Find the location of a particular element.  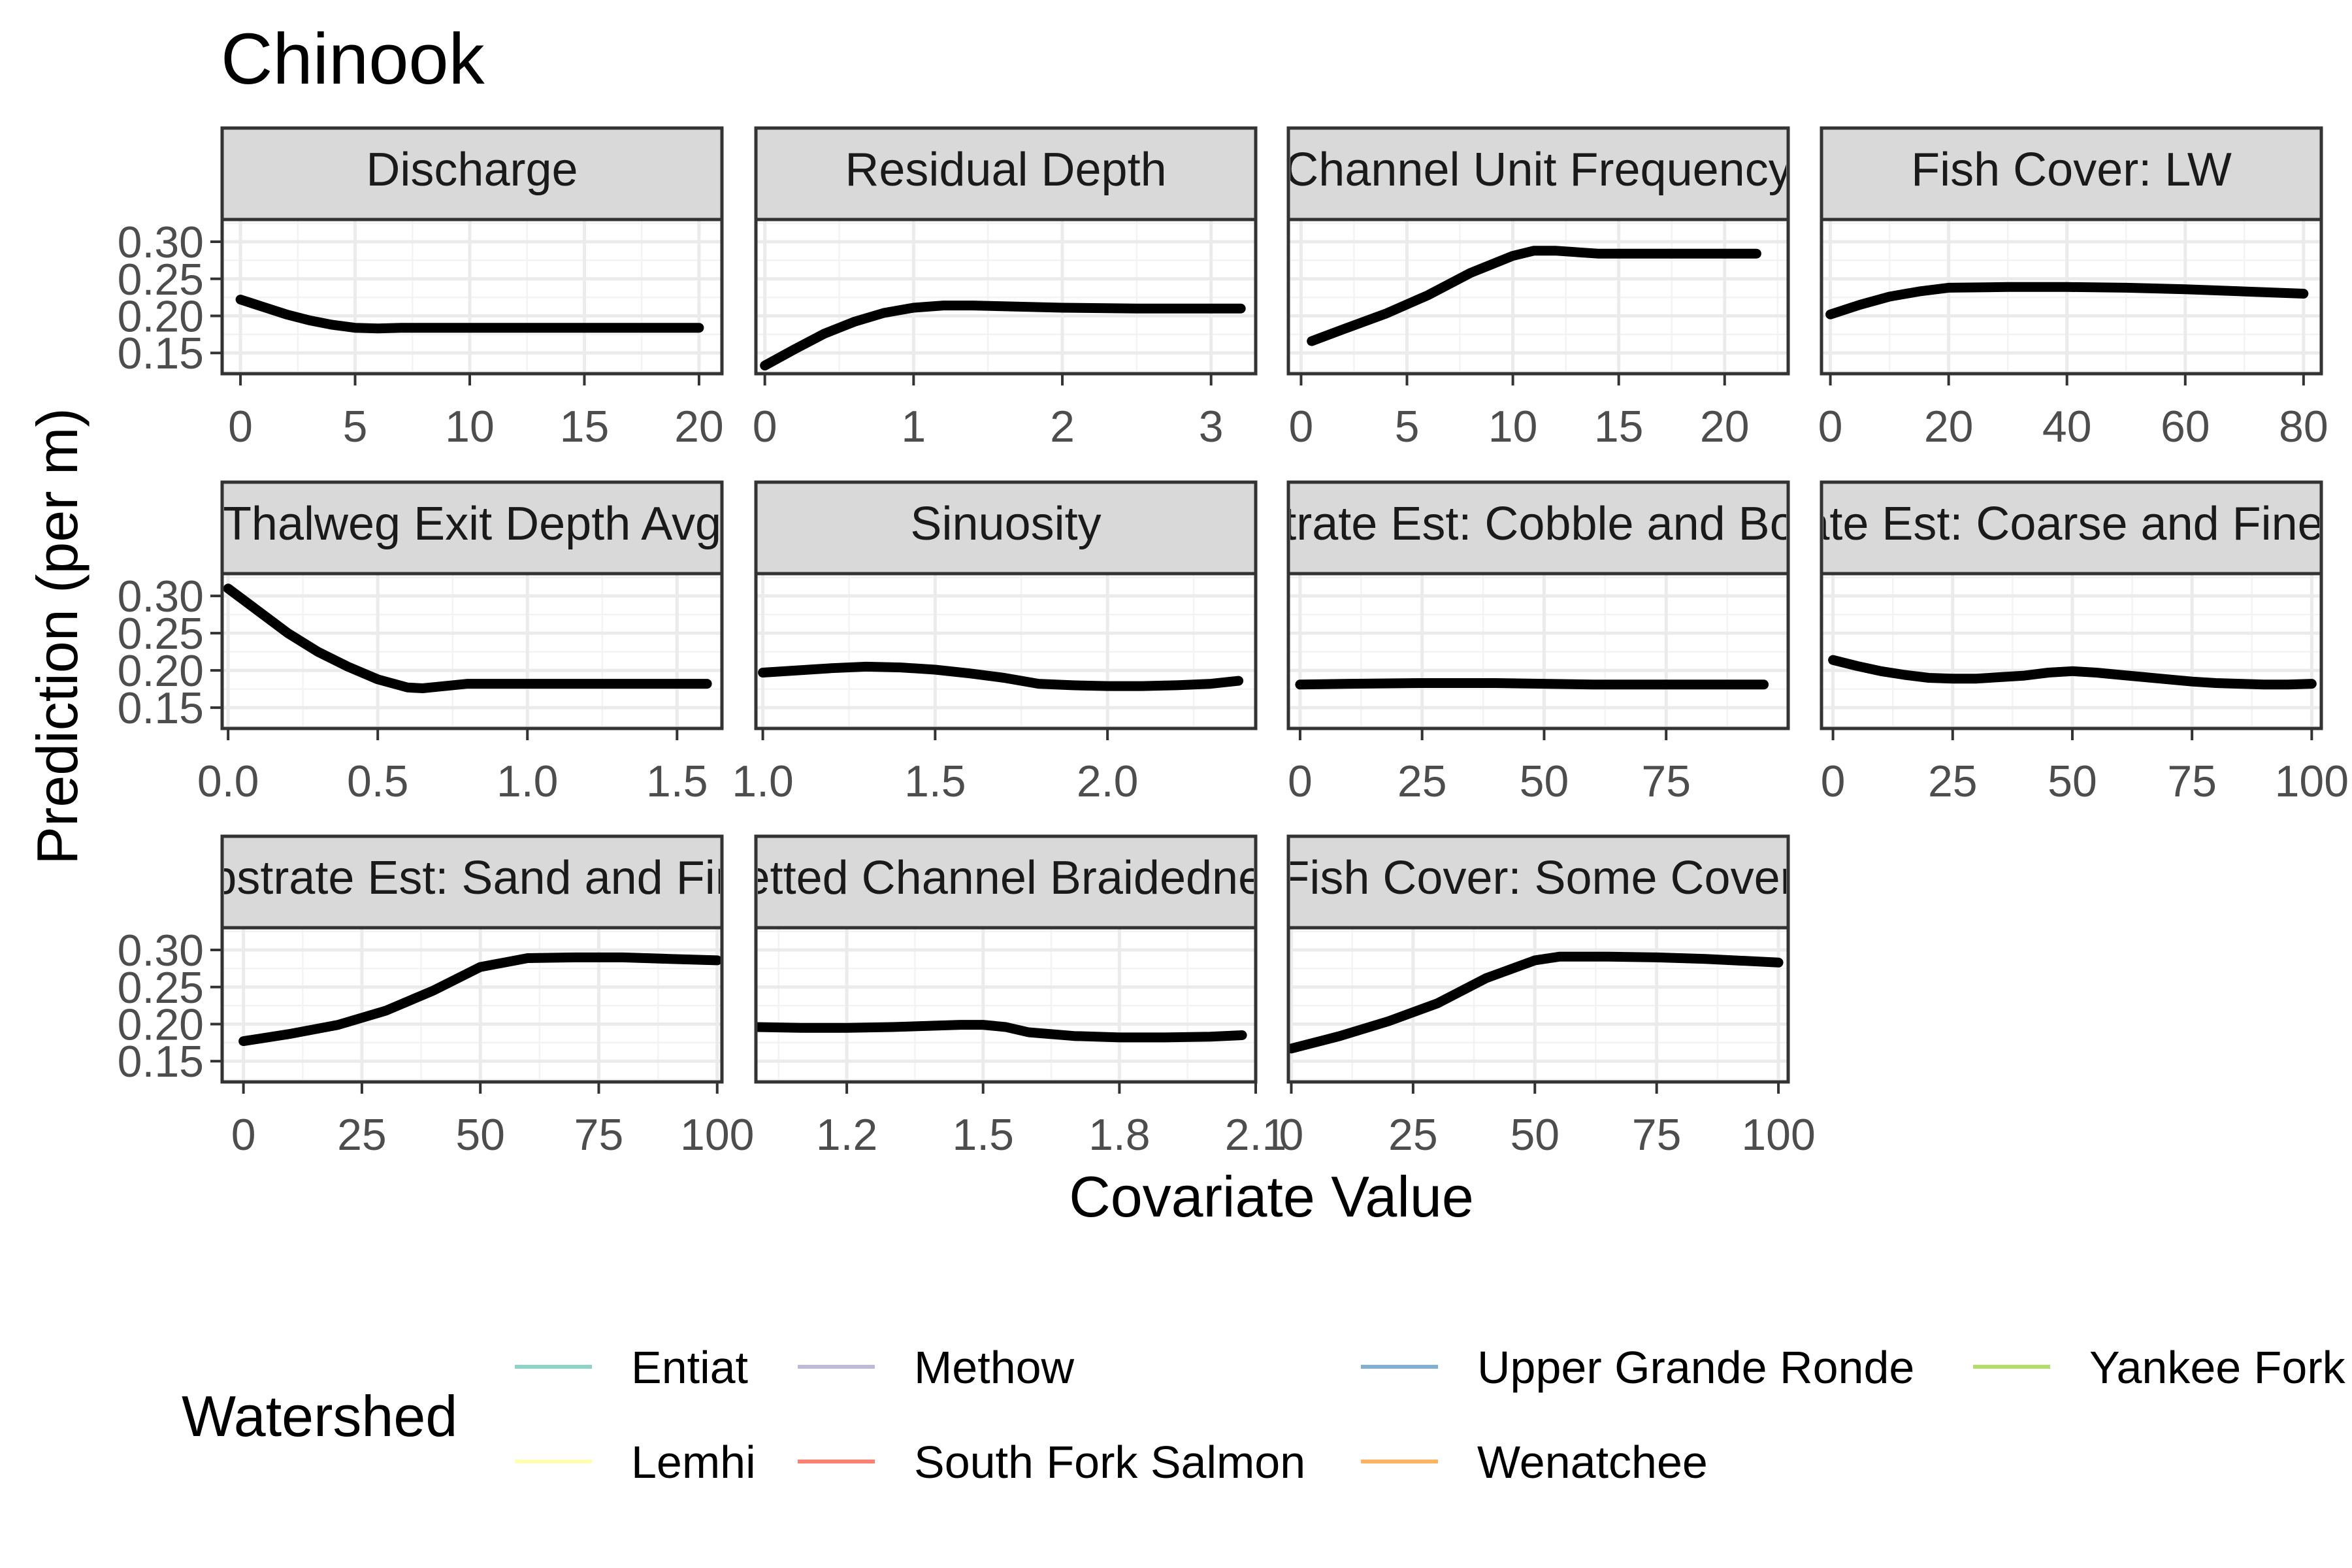

facet-panel: Fish Cover: Some Cover 0 25 50 75 100 is located at coordinates (1547, 997).